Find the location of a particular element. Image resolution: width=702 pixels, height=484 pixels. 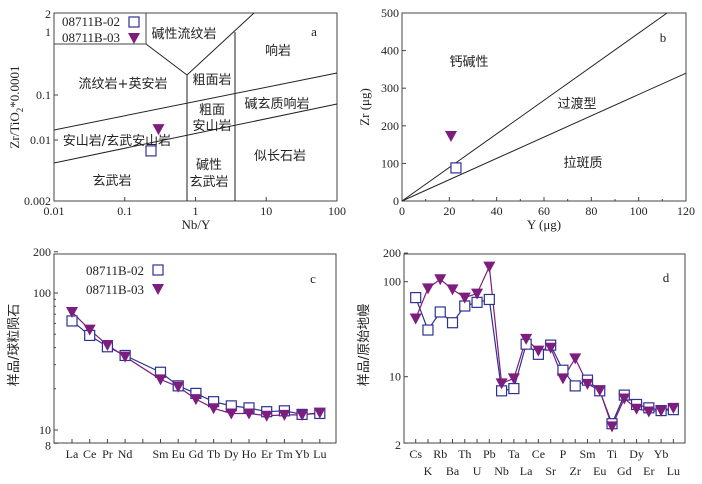

field-label: 粗面岩 is located at coordinates (211, 80).